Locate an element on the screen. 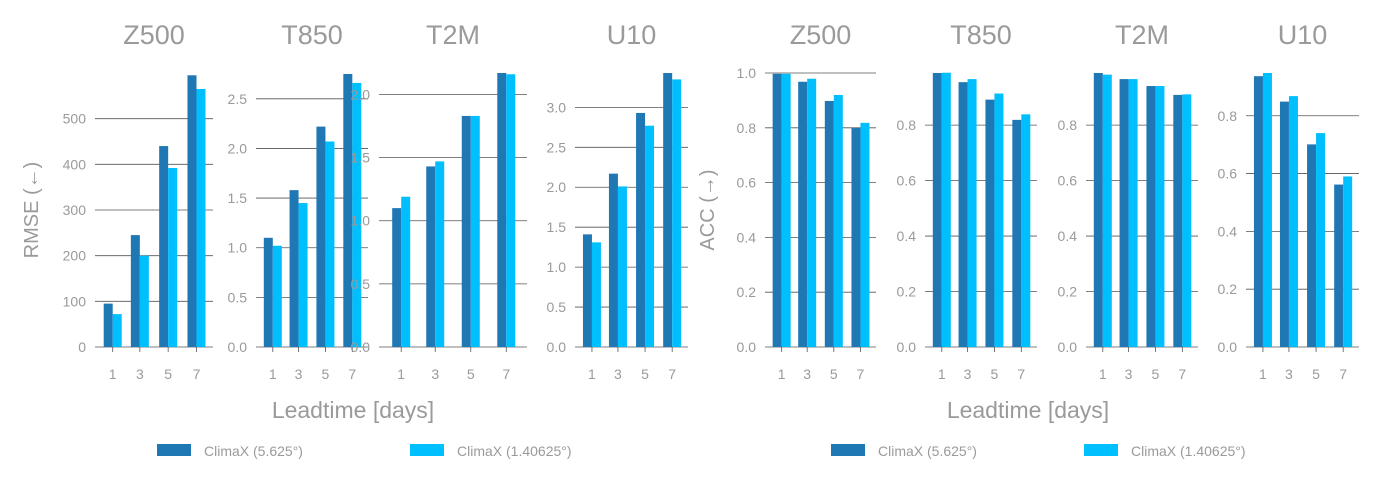 This screenshot has height=479, width=1386. y-tick-label: 200 is located at coordinates (75, 256).